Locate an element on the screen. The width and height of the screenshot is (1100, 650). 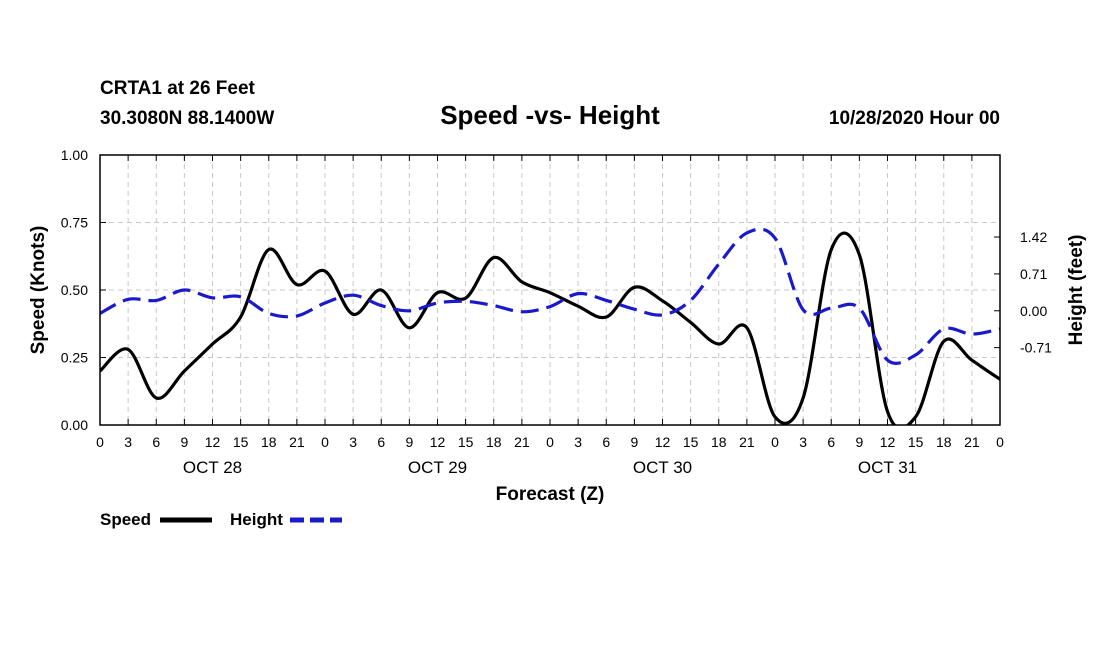
x-date-label: OCT 31 is located at coordinates (887, 467).